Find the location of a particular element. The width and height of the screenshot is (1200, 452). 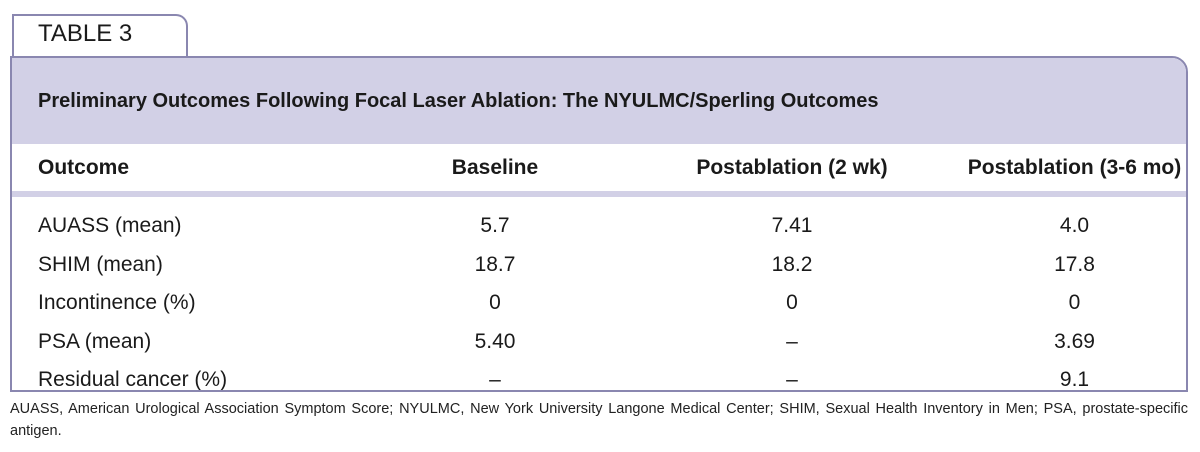

table-cell: SHIM (mean) is located at coordinates (100, 264).